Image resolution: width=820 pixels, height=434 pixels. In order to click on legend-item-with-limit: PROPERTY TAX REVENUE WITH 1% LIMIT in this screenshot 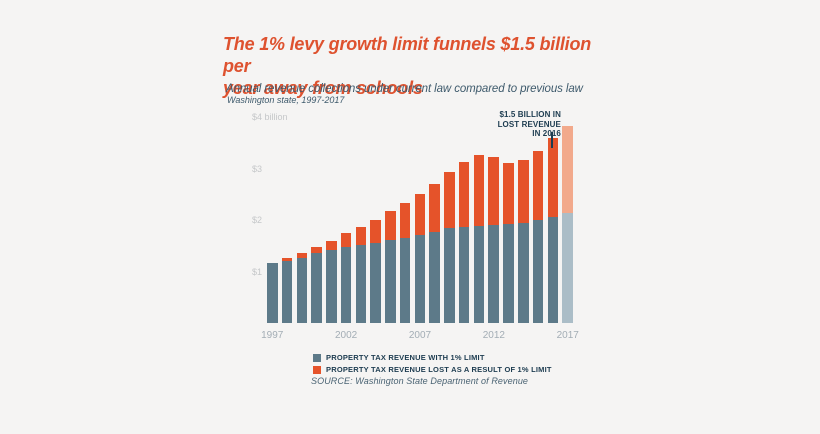, I will do `click(432, 357)`.